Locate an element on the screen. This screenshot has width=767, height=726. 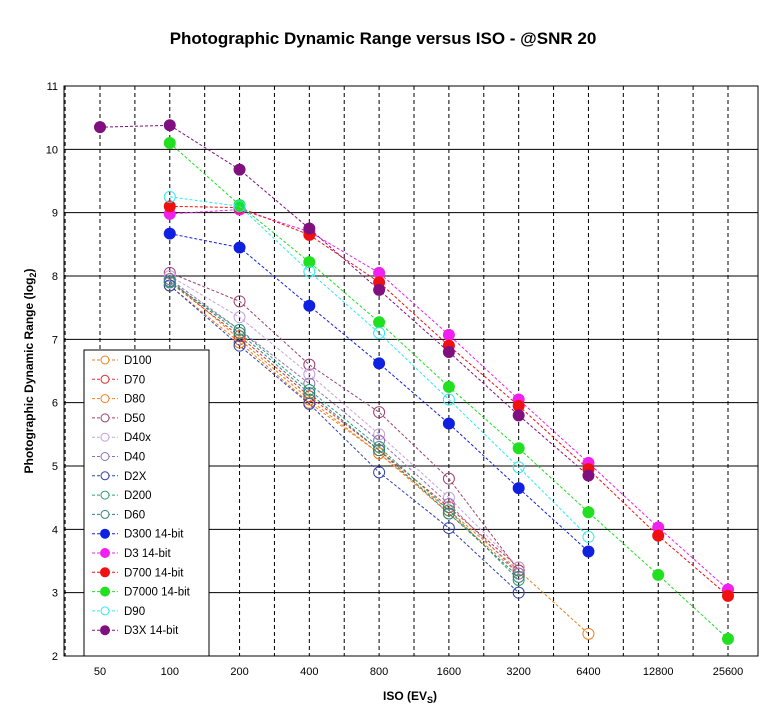
x-axis-title-main: ISO (EV is located at coordinates (405, 696).